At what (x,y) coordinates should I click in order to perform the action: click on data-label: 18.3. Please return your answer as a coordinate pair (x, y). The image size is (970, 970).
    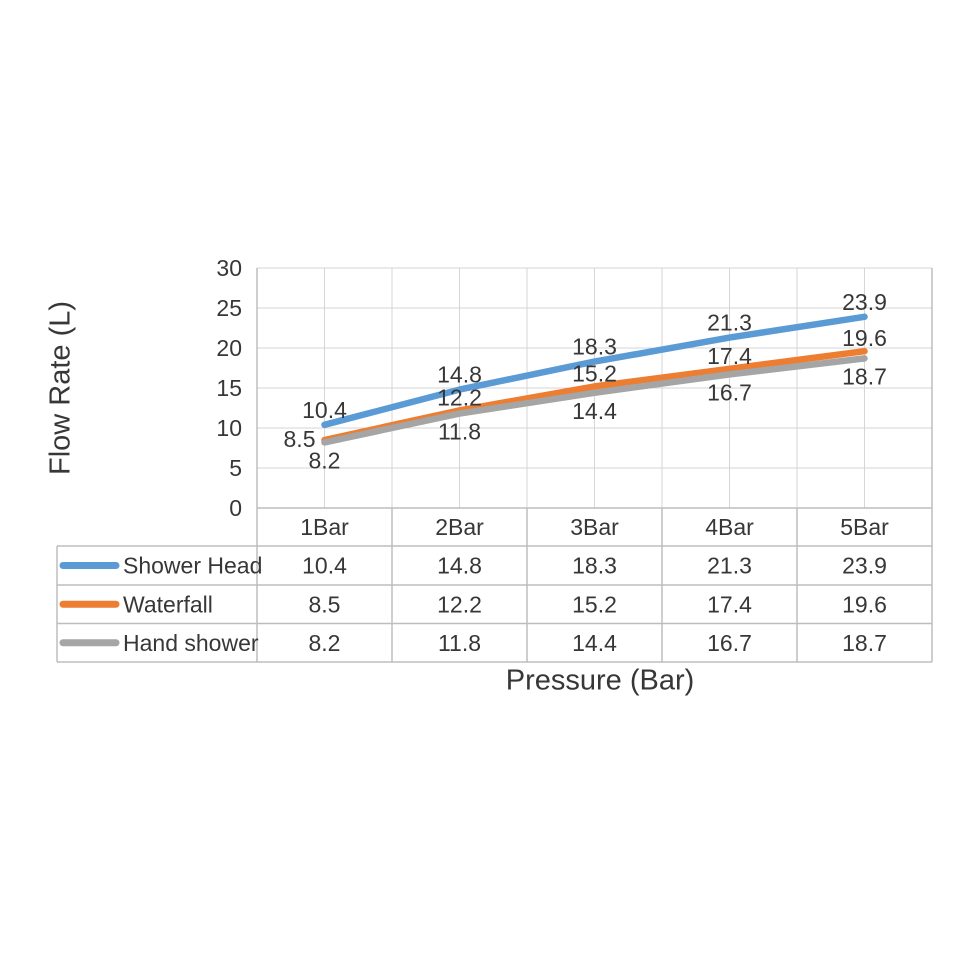
    Looking at the image, I should click on (594, 347).